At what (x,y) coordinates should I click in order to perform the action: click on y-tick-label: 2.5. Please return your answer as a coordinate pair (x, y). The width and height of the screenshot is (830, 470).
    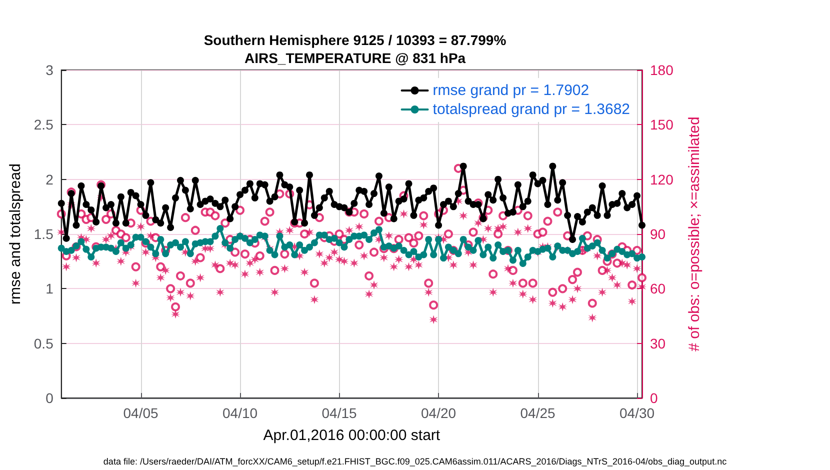
    Looking at the image, I should click on (44, 124).